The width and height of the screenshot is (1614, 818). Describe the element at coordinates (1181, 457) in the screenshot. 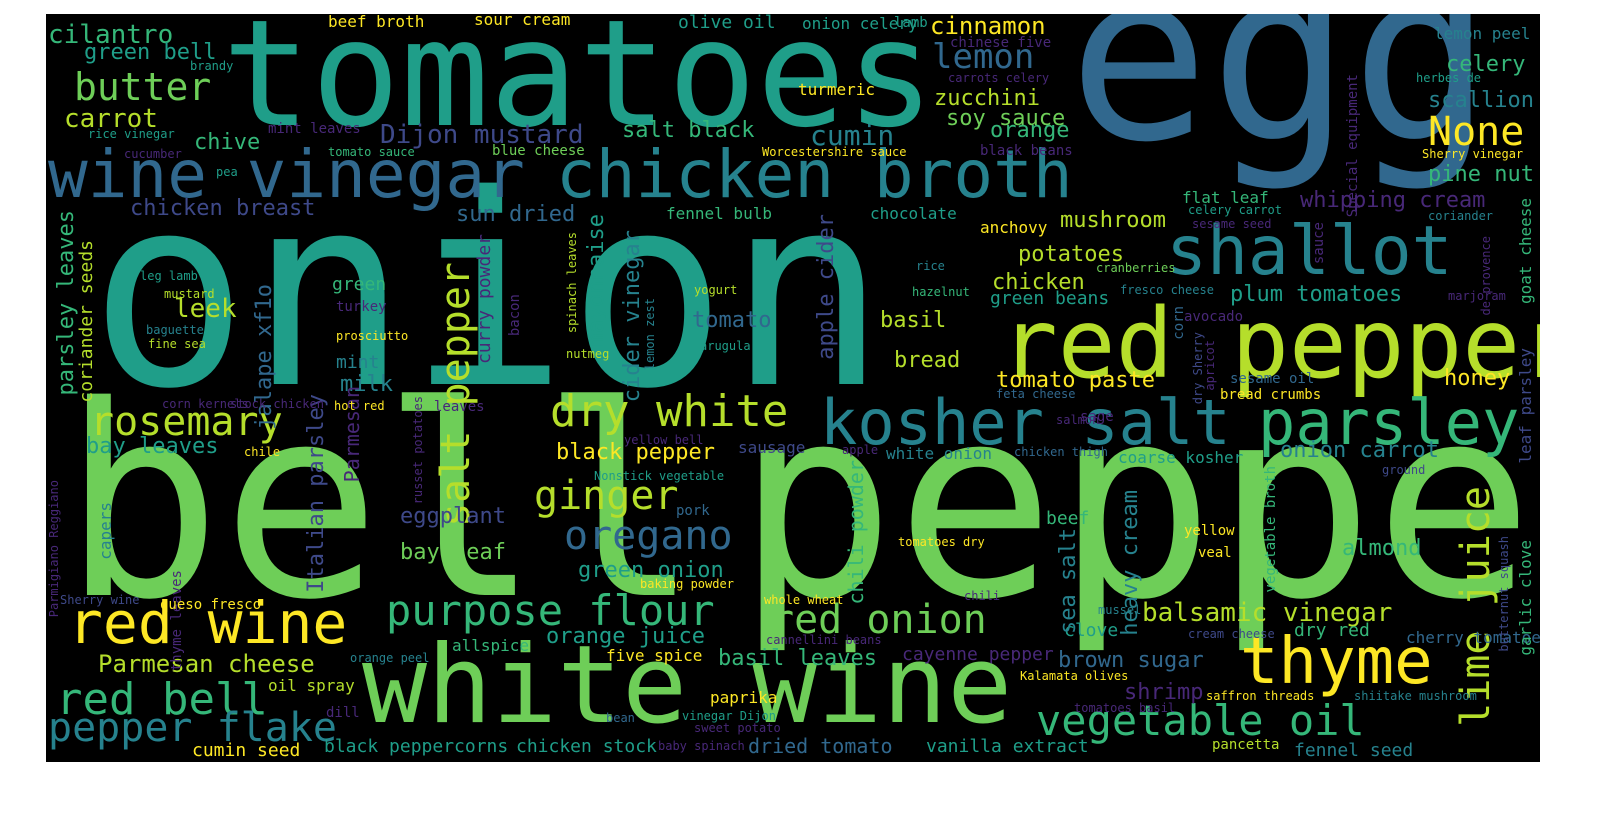

I see `word: coarse kosher` at that location.